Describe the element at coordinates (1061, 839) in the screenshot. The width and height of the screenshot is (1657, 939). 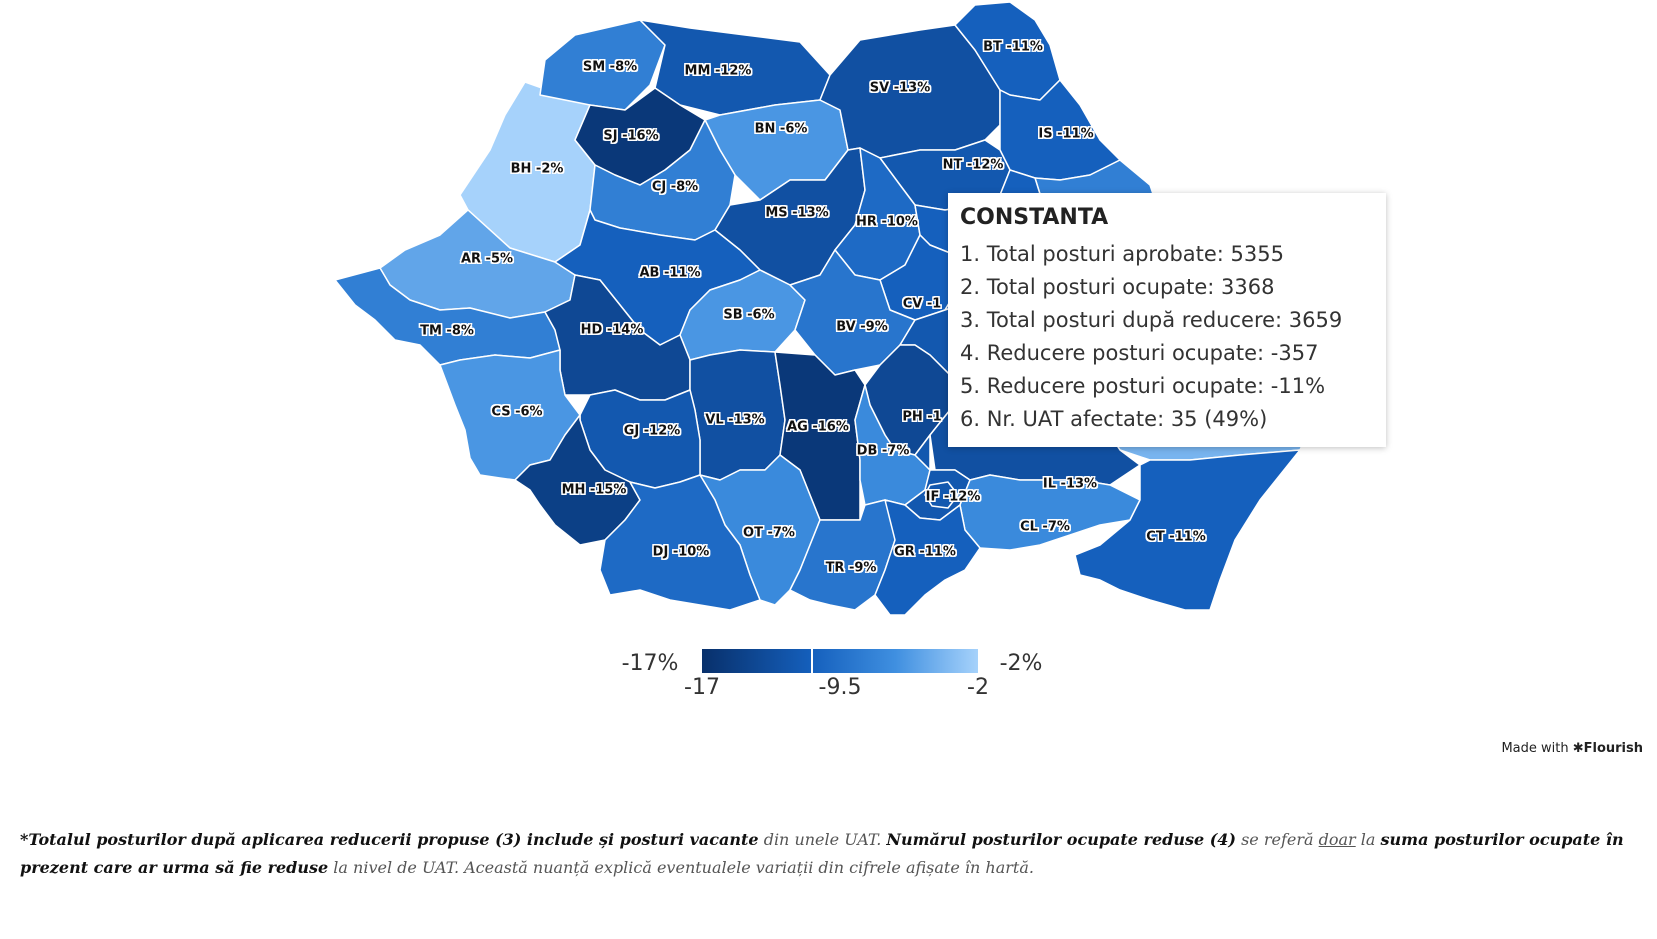
I see `footnote-part: Numărul posturilor ocupate reduse (4)` at that location.